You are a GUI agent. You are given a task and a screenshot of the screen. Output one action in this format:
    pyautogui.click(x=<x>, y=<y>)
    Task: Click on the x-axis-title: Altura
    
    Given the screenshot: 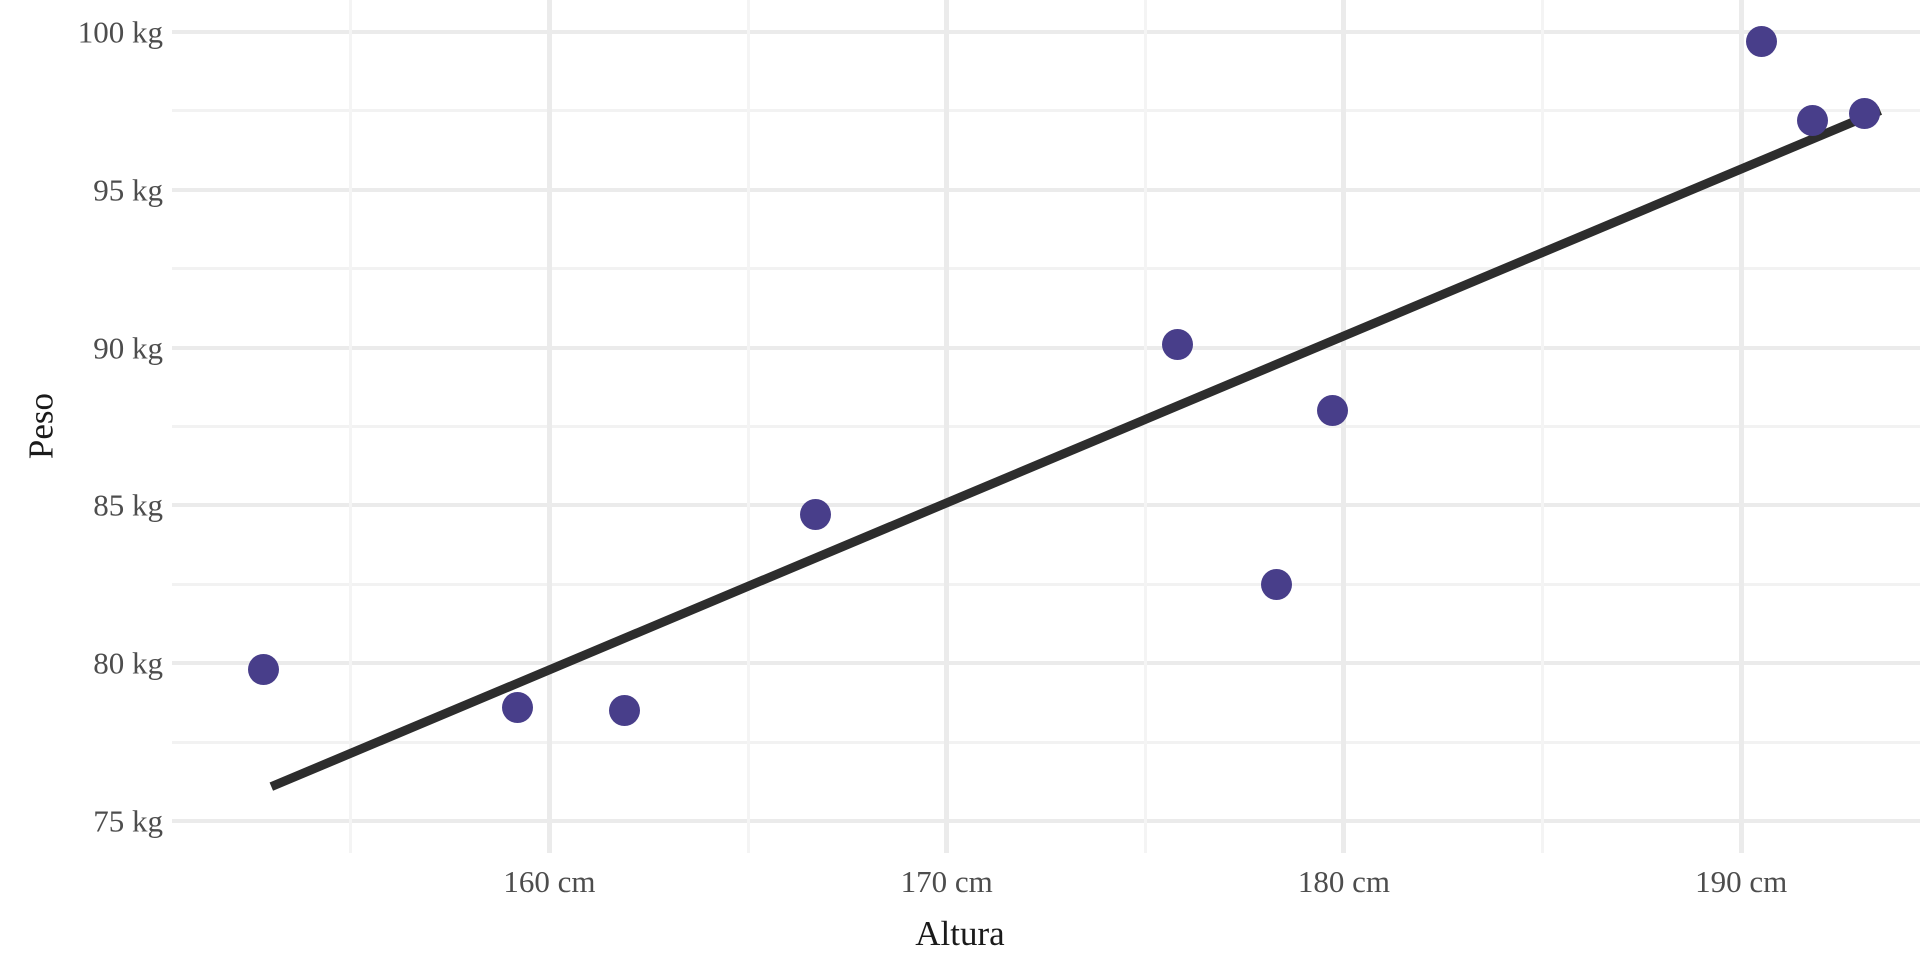 What is the action you would take?
    pyautogui.click(x=960, y=933)
    